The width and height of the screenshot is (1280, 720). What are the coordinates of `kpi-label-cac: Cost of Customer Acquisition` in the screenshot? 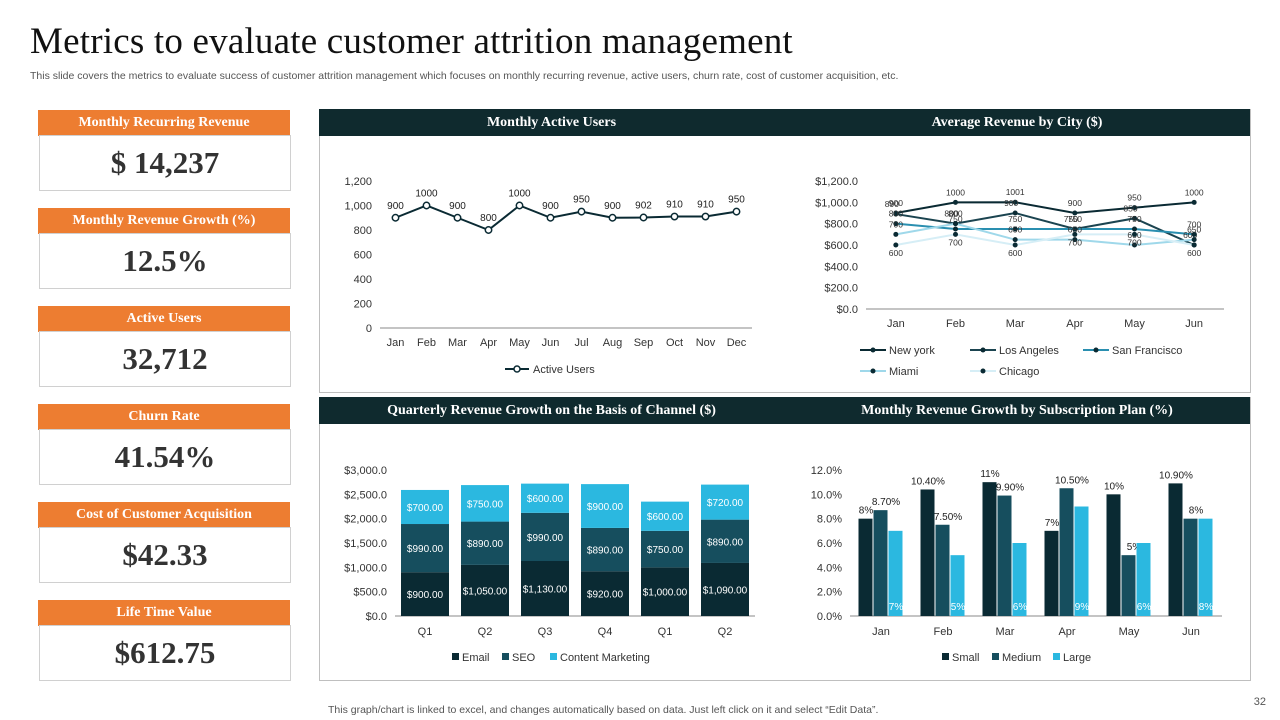 It's located at (164, 515).